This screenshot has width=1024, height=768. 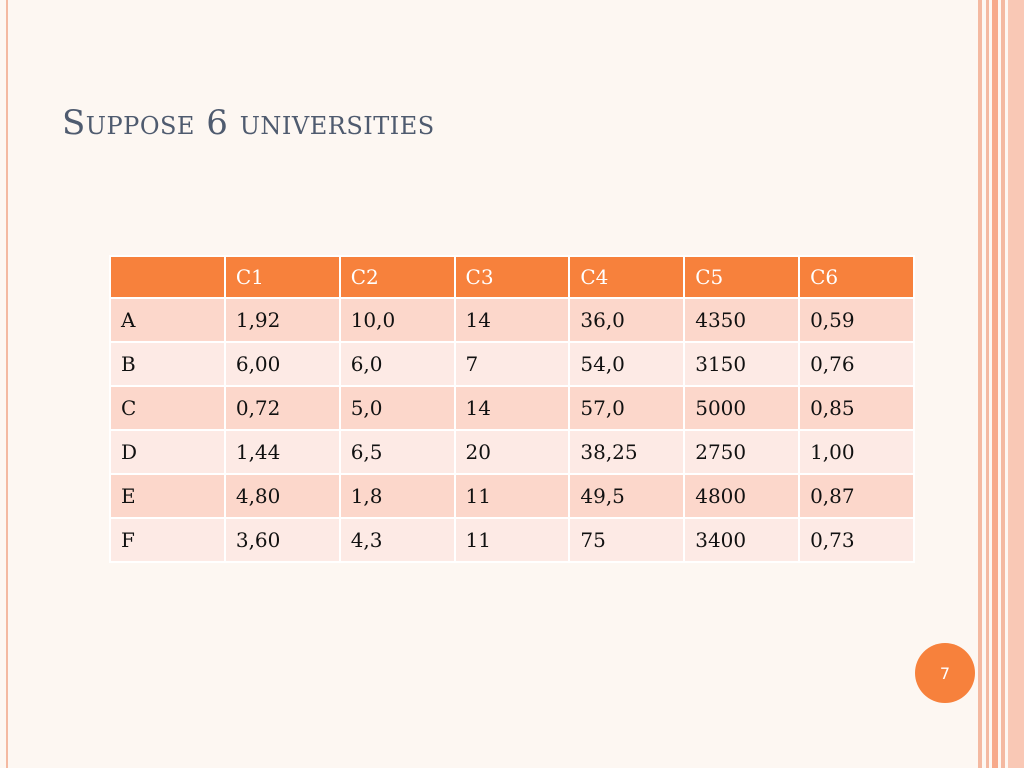 I want to click on table-cell: 6,0, so click(x=397, y=364).